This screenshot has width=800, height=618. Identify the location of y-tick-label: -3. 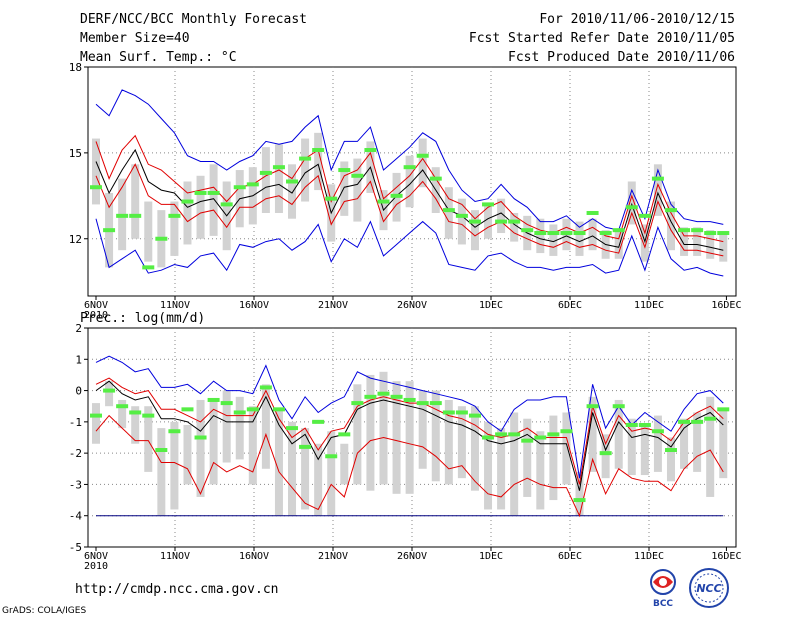
(75, 484).